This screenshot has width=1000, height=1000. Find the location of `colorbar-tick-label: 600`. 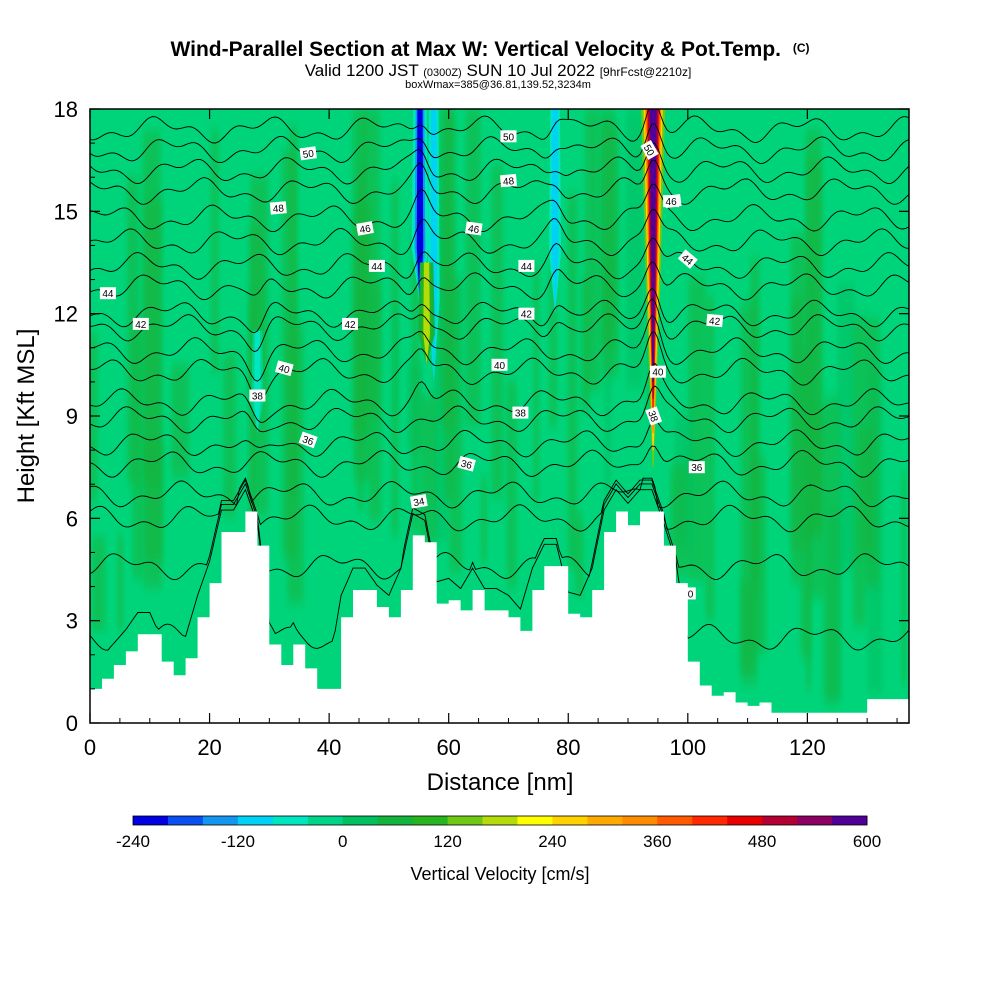

colorbar-tick-label: 600 is located at coordinates (867, 841).